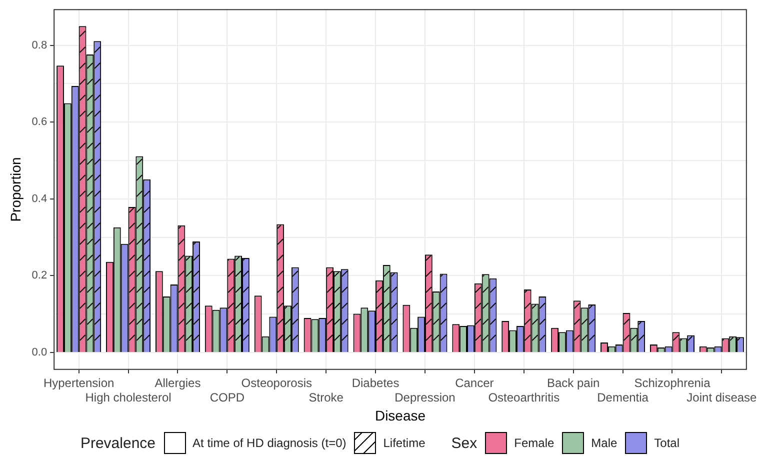  What do you see at coordinates (269, 443) in the screenshot?
I see `text: At time of HD diagnosis (t=0)` at bounding box center [269, 443].